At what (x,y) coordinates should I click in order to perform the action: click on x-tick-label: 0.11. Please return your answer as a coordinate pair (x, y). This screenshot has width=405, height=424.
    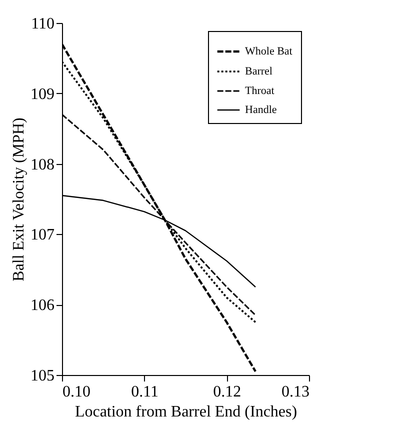
    Looking at the image, I should click on (145, 392).